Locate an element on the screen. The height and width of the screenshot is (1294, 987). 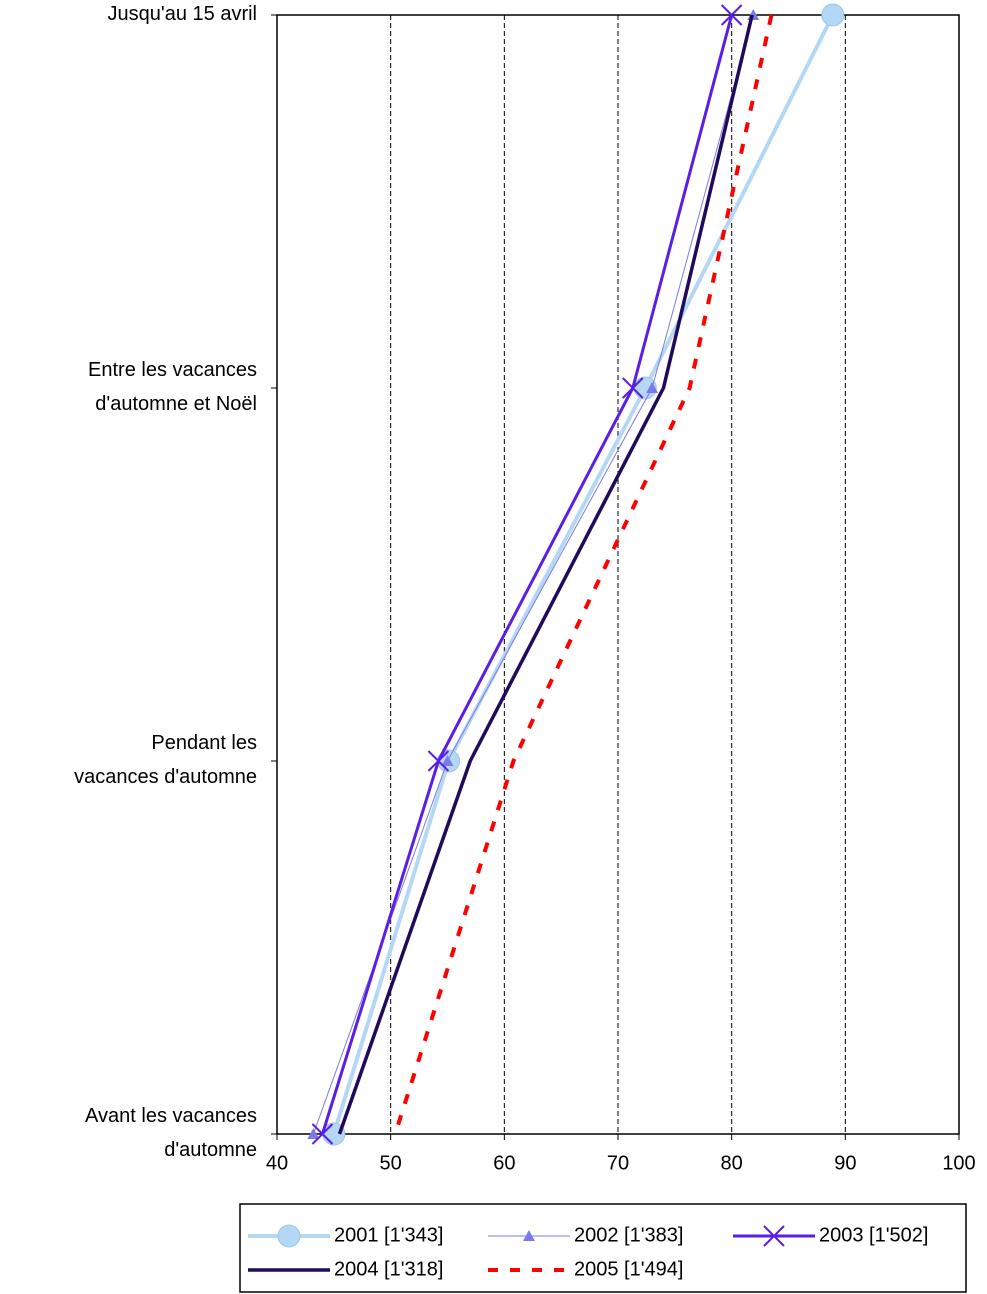
legend-label: 2003 [1'502] is located at coordinates (873, 1235).